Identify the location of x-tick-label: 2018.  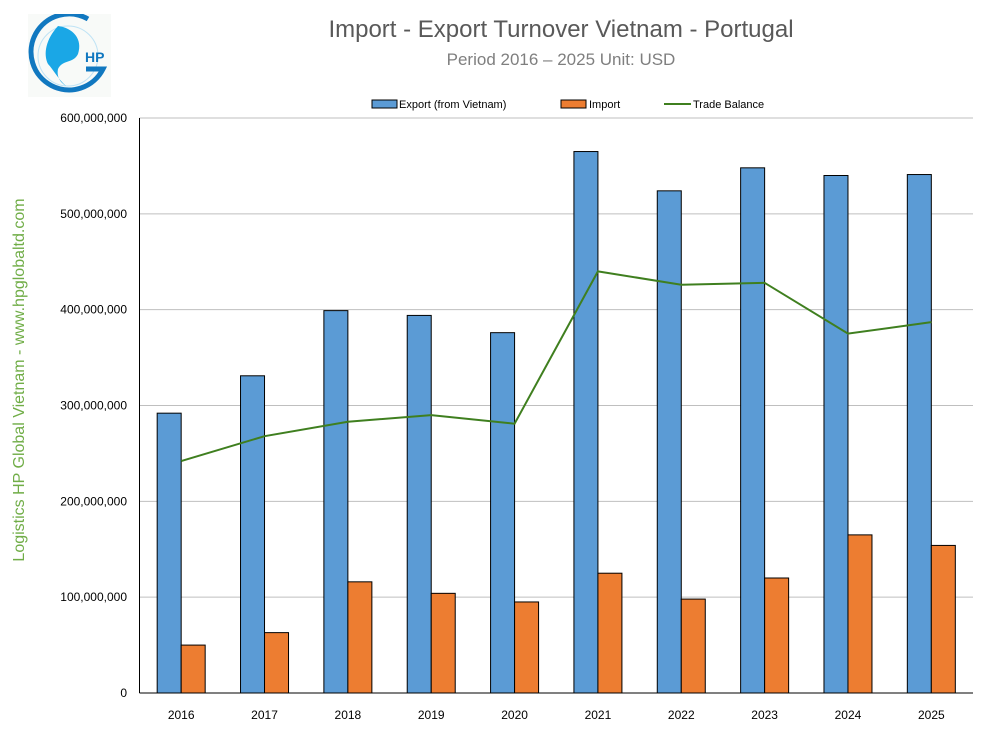
(348, 715).